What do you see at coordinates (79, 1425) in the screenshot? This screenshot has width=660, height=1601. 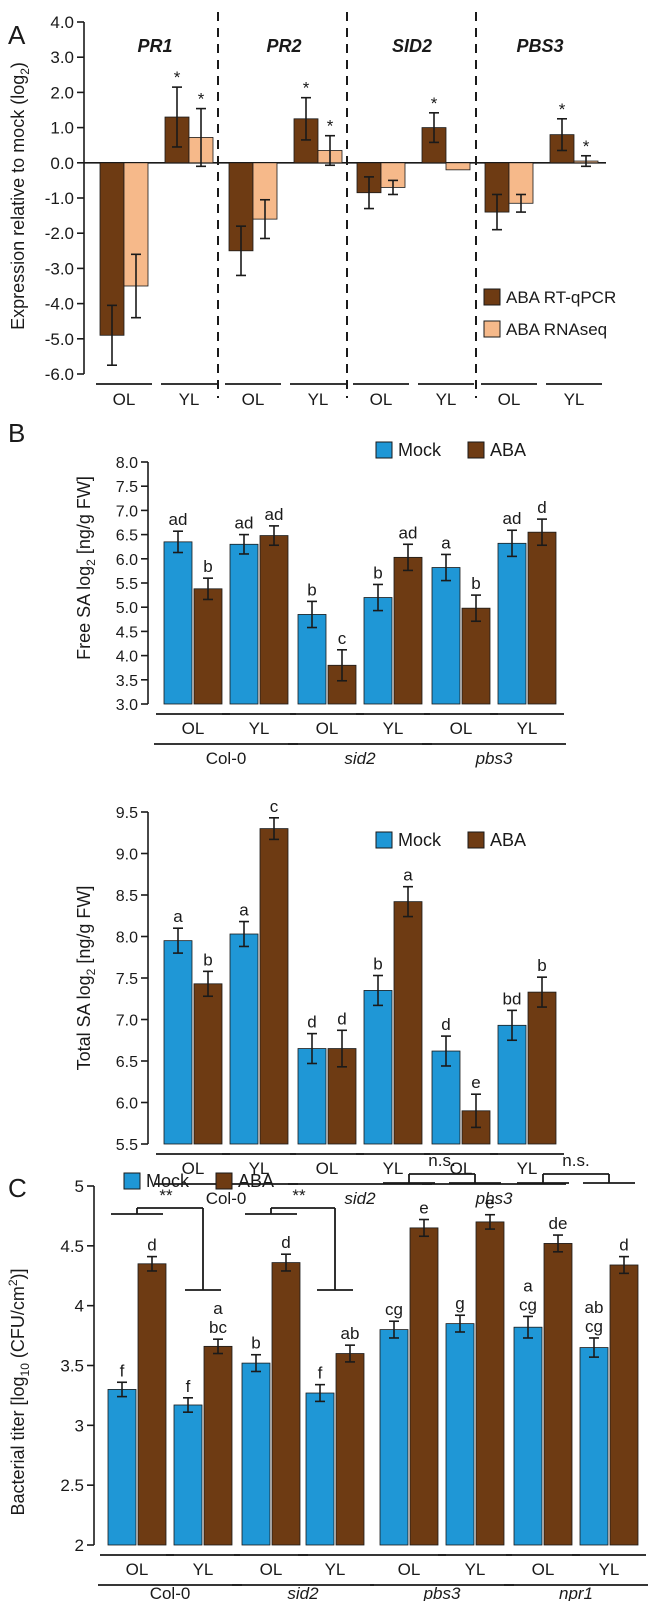 I see `y-tick-label: 3` at bounding box center [79, 1425].